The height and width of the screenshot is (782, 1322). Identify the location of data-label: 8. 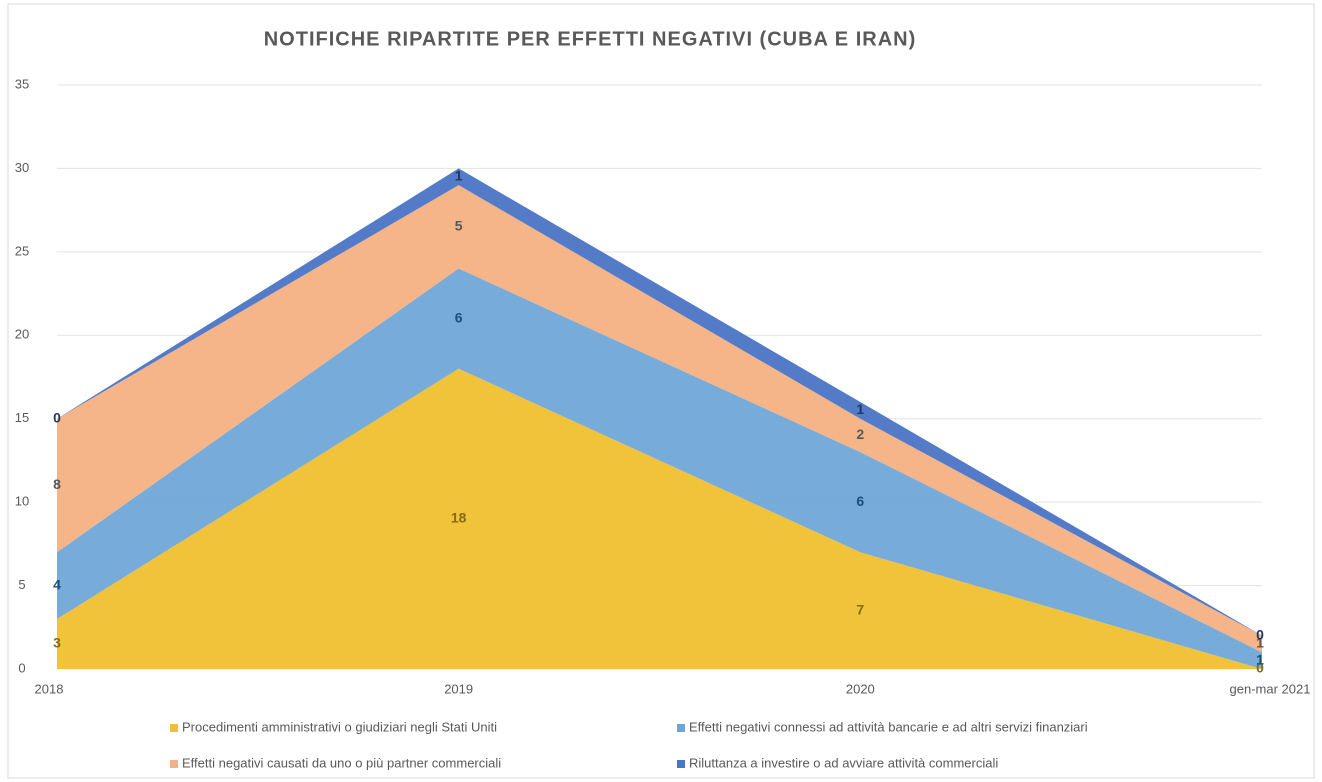
(57, 484).